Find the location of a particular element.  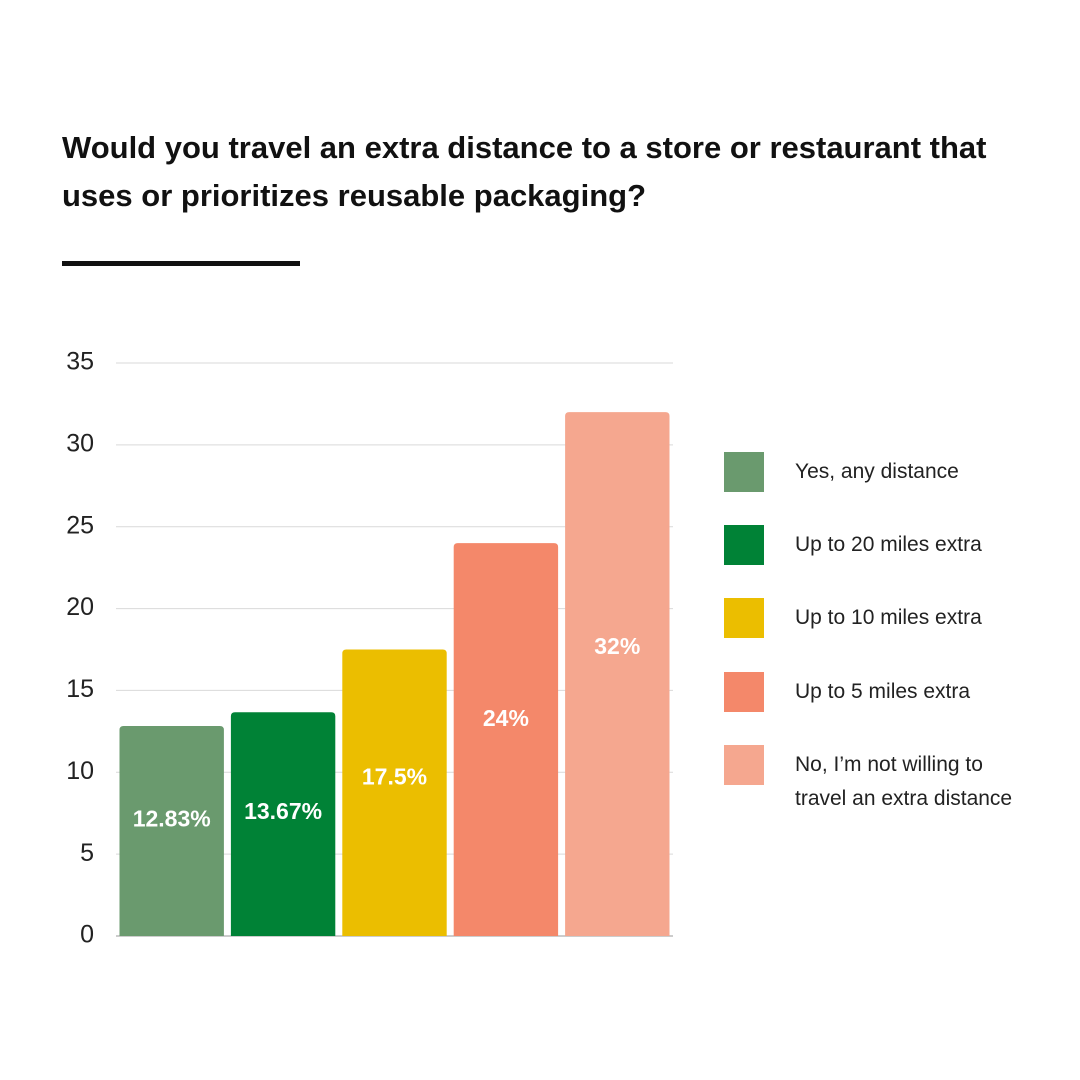

legend-label: Up to 5 miles extra is located at coordinates (883, 691).